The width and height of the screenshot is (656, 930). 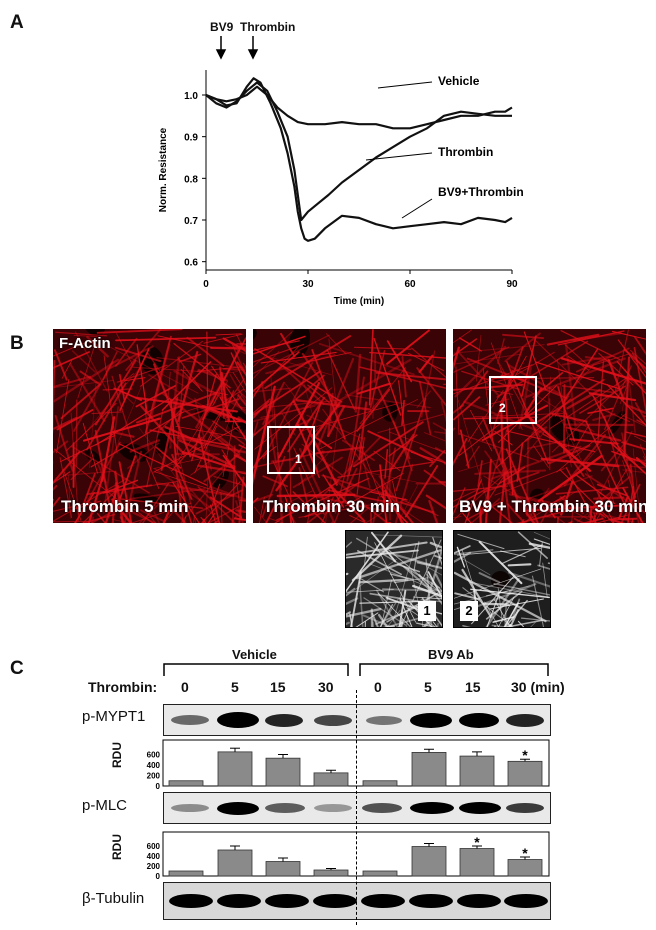 I want to click on series-line-bv9-thrombin, so click(x=359, y=159).